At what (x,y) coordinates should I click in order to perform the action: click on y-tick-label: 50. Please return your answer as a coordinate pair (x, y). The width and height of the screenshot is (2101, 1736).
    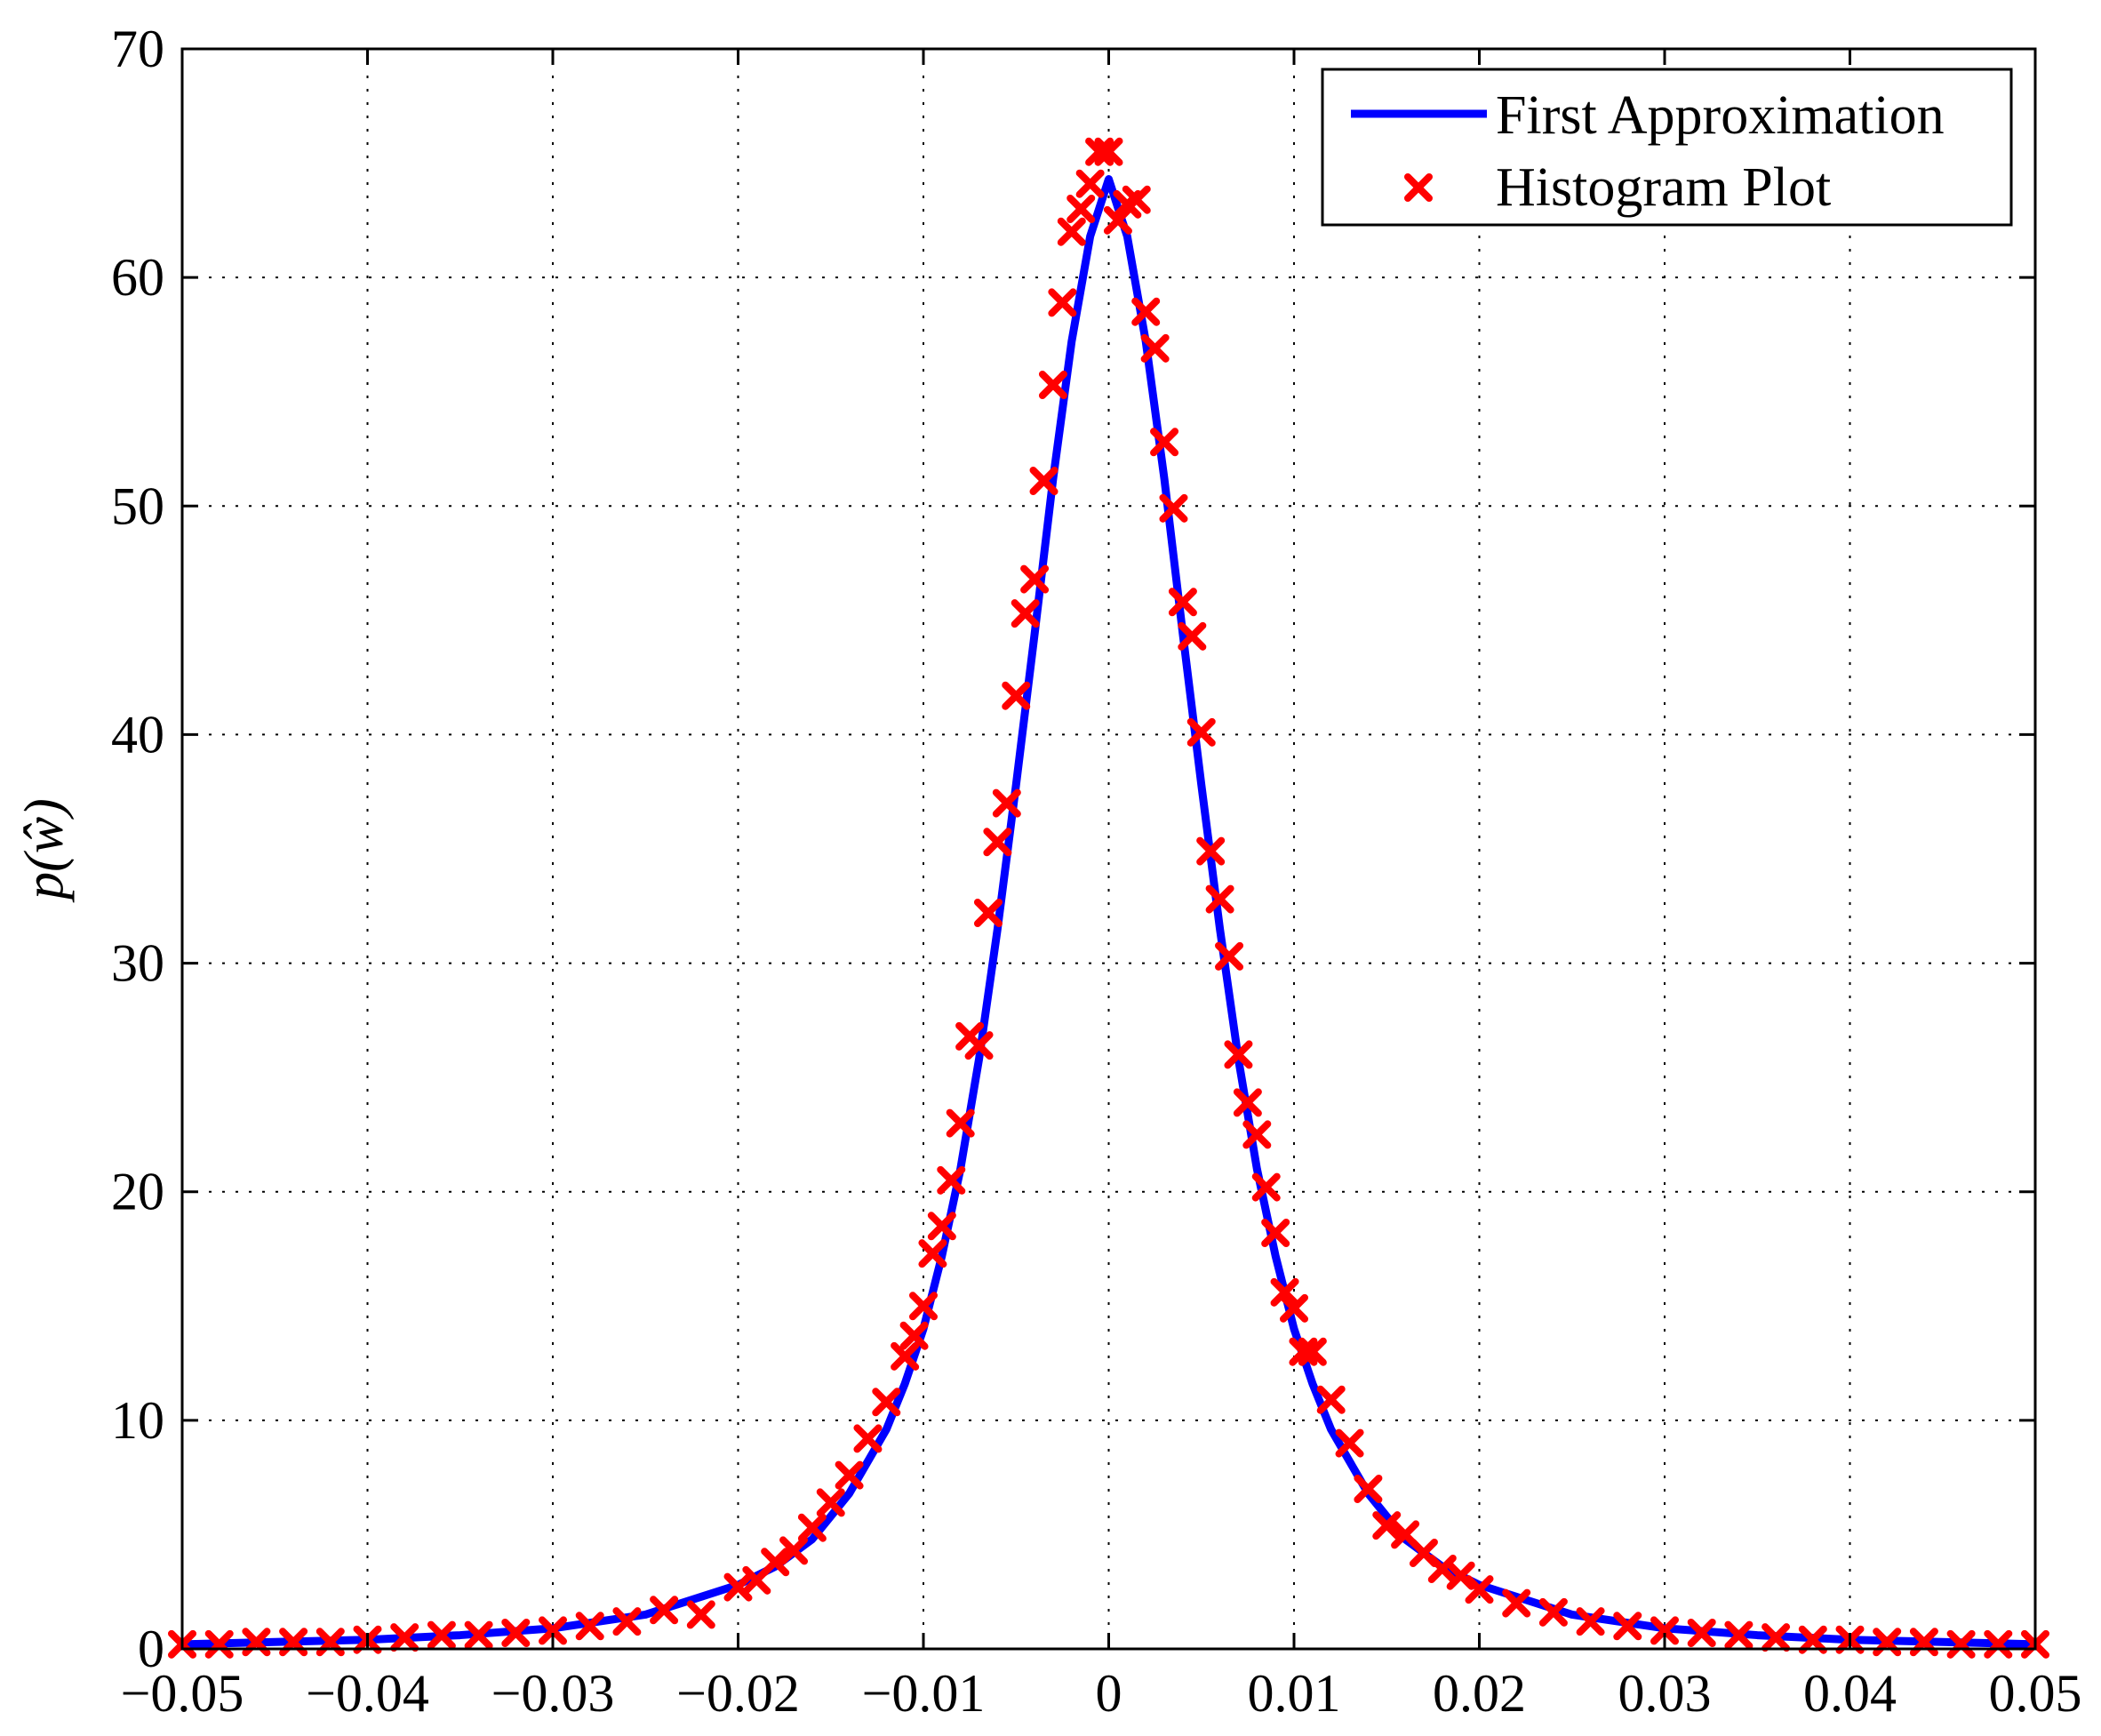
    Looking at the image, I should click on (137, 505).